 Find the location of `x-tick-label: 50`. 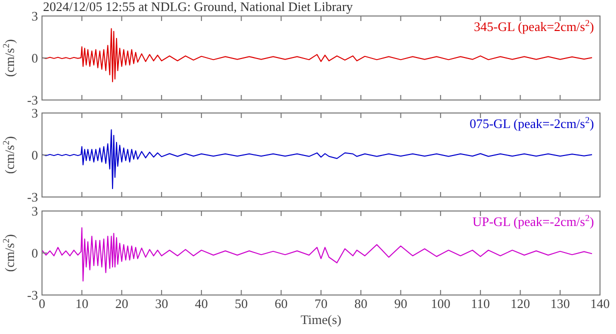

x-tick-label: 50 is located at coordinates (241, 303).